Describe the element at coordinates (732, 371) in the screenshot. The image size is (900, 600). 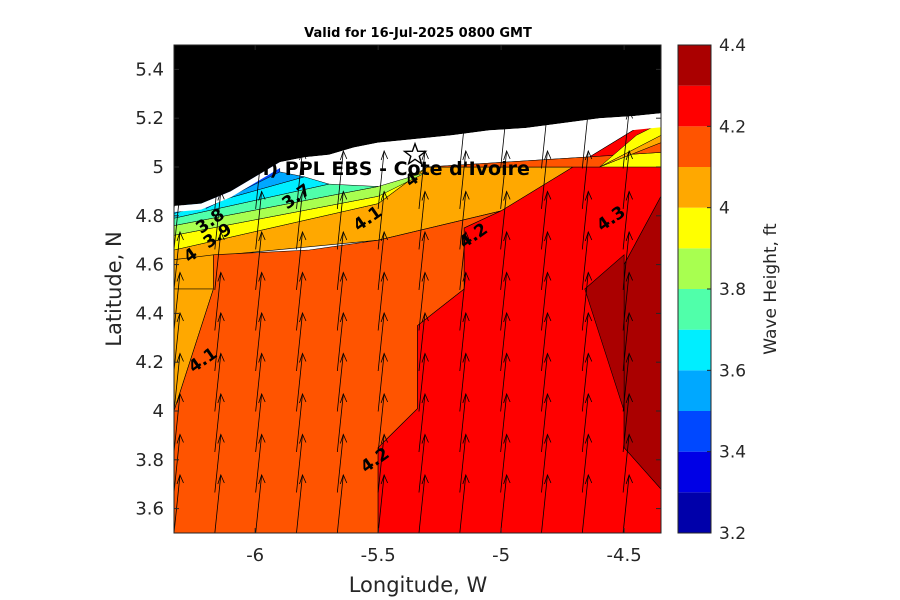
I see `colorbar-tick-label: 3.6` at that location.